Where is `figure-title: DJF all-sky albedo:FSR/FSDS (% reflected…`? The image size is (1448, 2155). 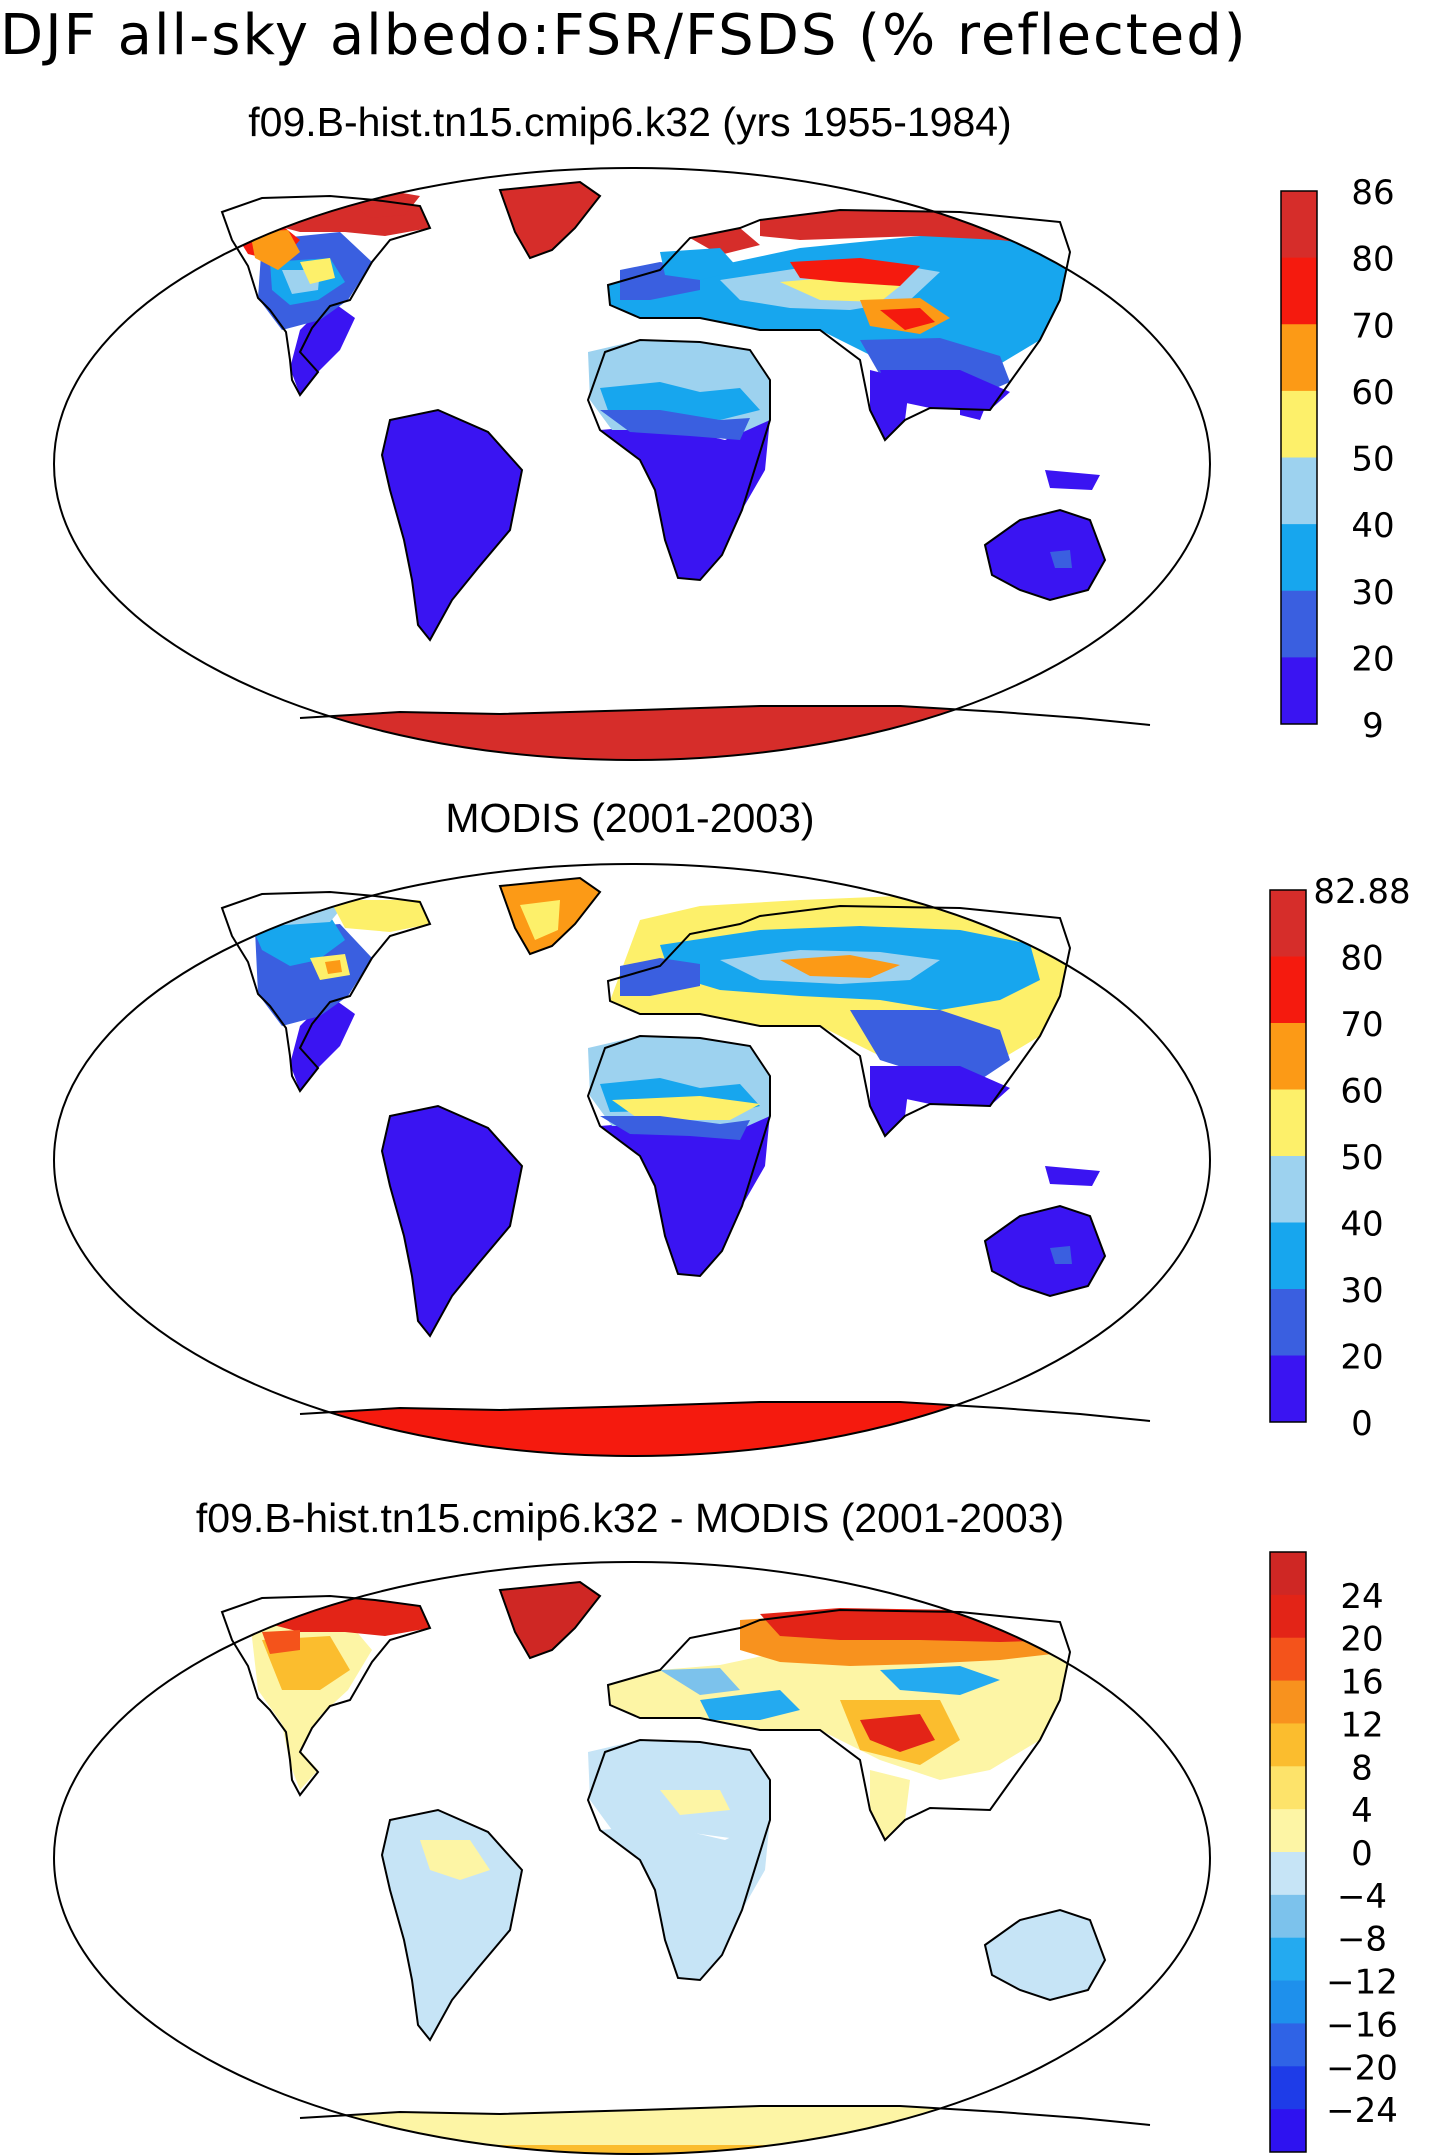
figure-title: DJF all-sky albedo:FSR/FSDS (% reflected… is located at coordinates (624, 35).